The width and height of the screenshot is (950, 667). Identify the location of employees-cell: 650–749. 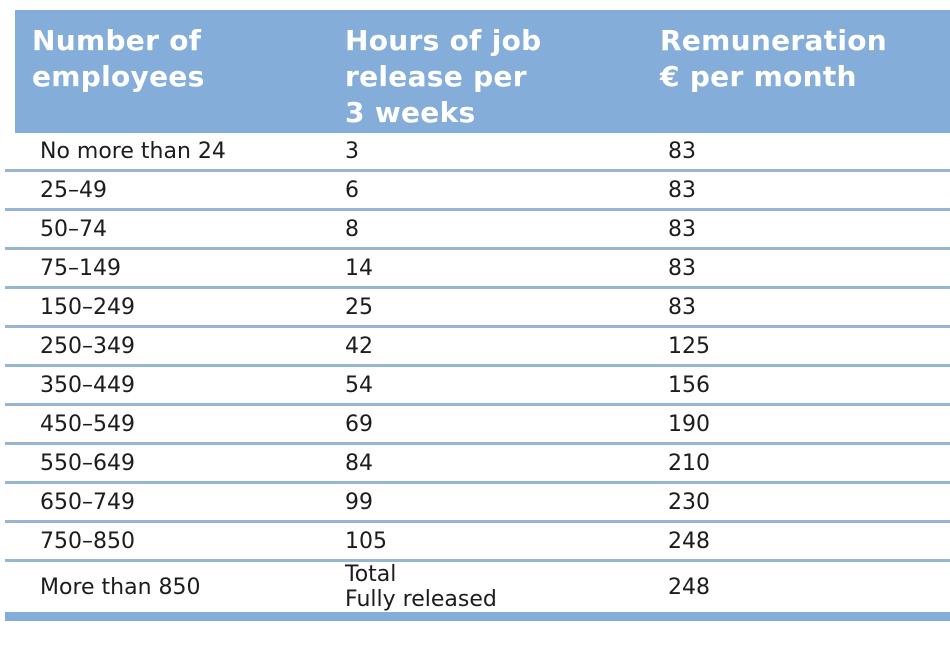
(87, 502).